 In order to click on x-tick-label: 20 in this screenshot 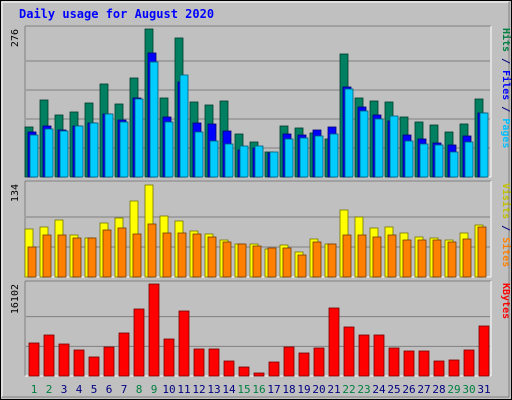, I will do `click(318, 389)`.